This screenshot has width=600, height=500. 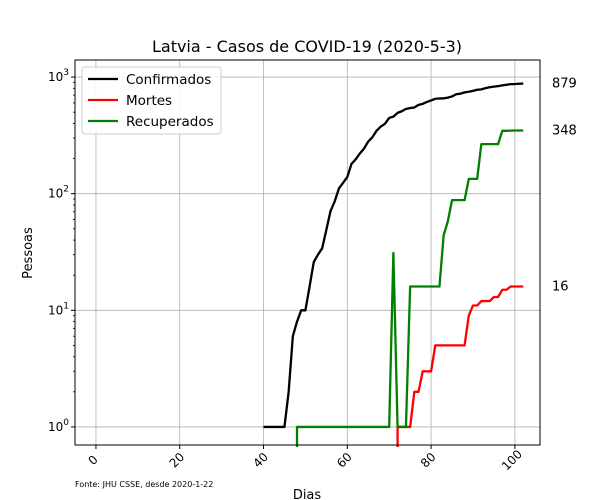 I want to click on legend-label: Confirmados, so click(x=168, y=80).